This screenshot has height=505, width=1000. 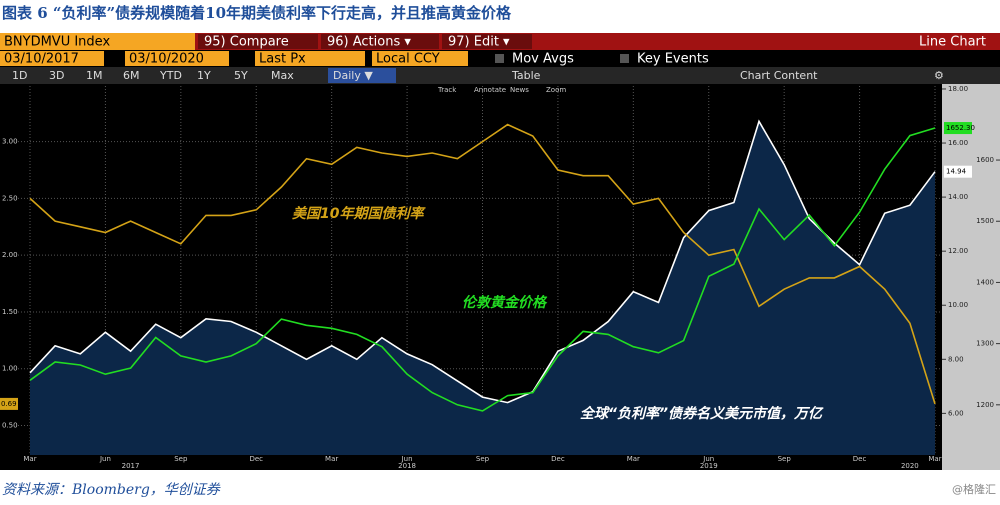 I want to click on start-date: 03/10/2017, so click(x=41, y=59).